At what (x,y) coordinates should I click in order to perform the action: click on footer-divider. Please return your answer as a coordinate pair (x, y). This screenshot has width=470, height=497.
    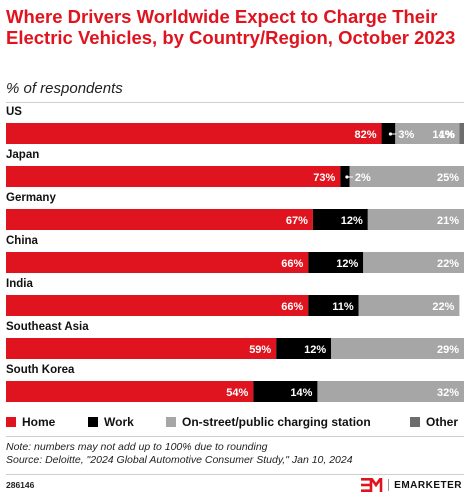
    Looking at the image, I should click on (235, 474).